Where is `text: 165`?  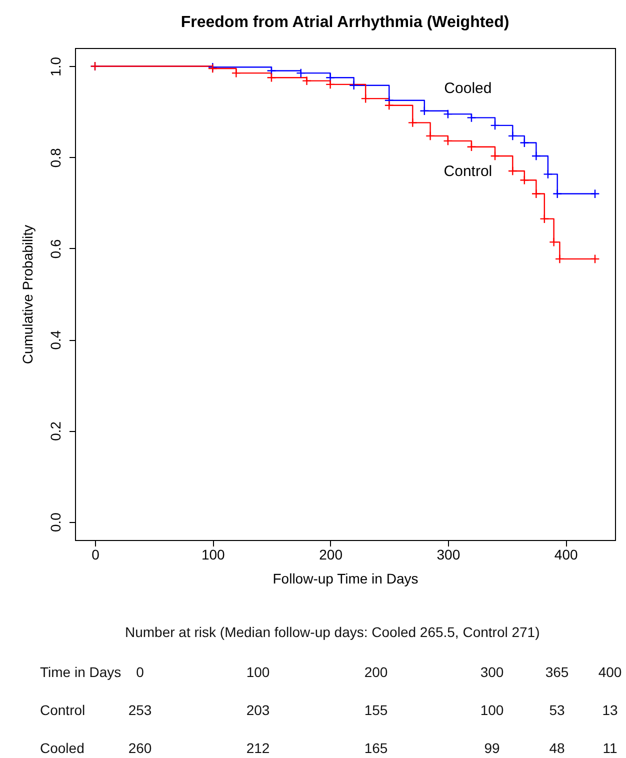 text: 165 is located at coordinates (376, 748).